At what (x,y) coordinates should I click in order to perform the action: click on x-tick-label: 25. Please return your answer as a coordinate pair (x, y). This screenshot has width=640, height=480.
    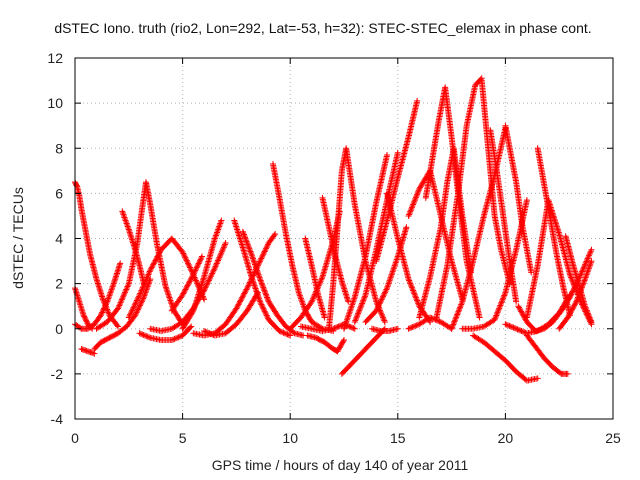
    Looking at the image, I should click on (613, 438).